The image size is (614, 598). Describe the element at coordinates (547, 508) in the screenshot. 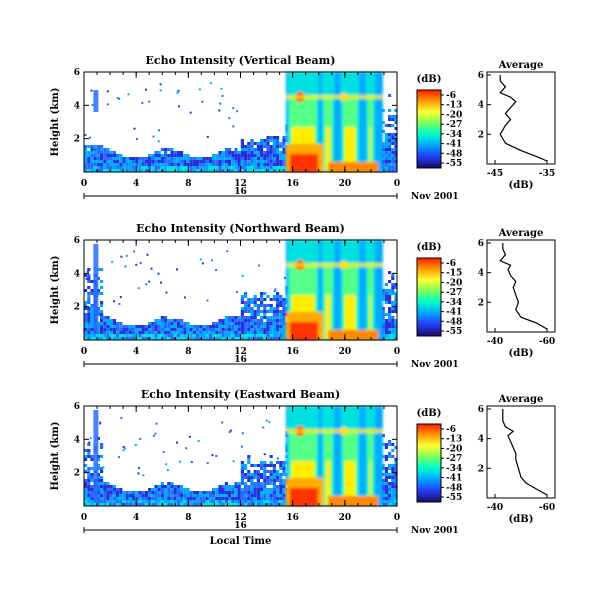

I see `profile-x-tick-label: -60` at that location.